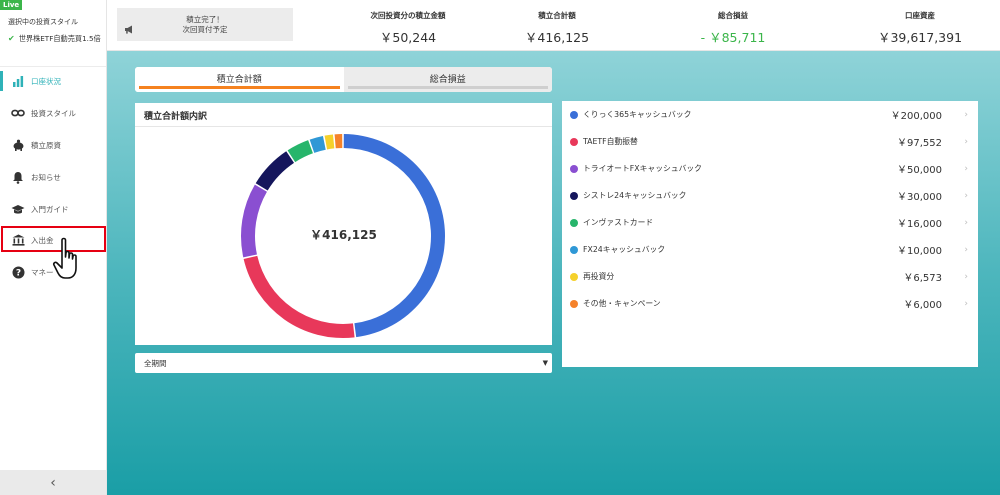  I want to click on sidebar-item-label: 投資スタイル, so click(53, 113).